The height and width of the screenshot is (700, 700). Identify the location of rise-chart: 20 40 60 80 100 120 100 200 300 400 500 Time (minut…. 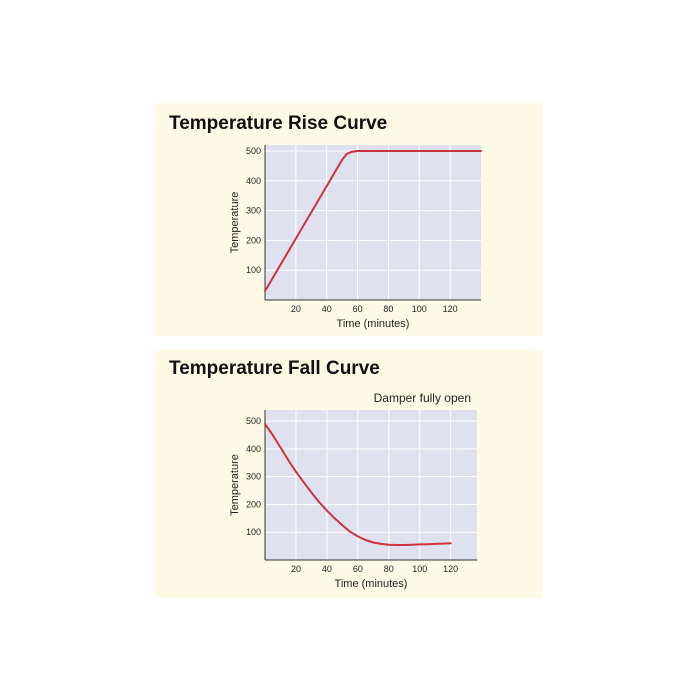
(355, 237).